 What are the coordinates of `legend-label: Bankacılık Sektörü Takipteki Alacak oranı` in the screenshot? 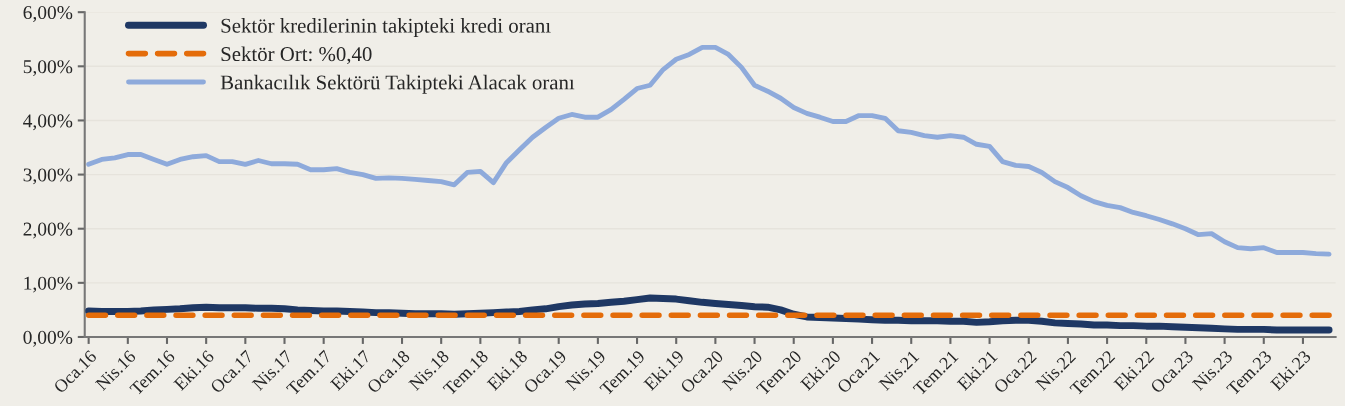 It's located at (397, 84).